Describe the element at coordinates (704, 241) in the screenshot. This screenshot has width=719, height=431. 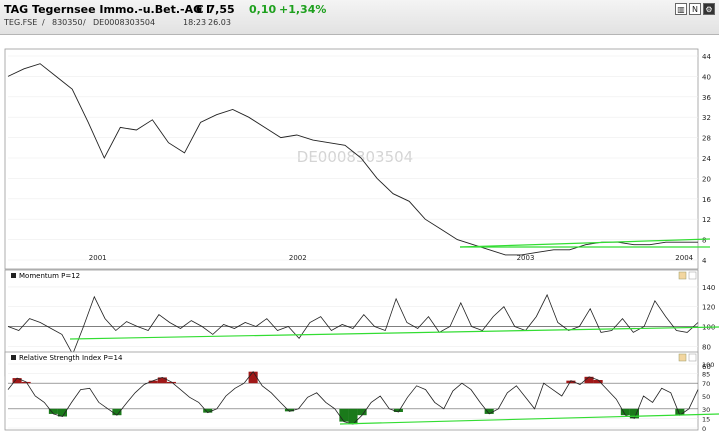
I see `price-y-tick-label: 8` at that location.